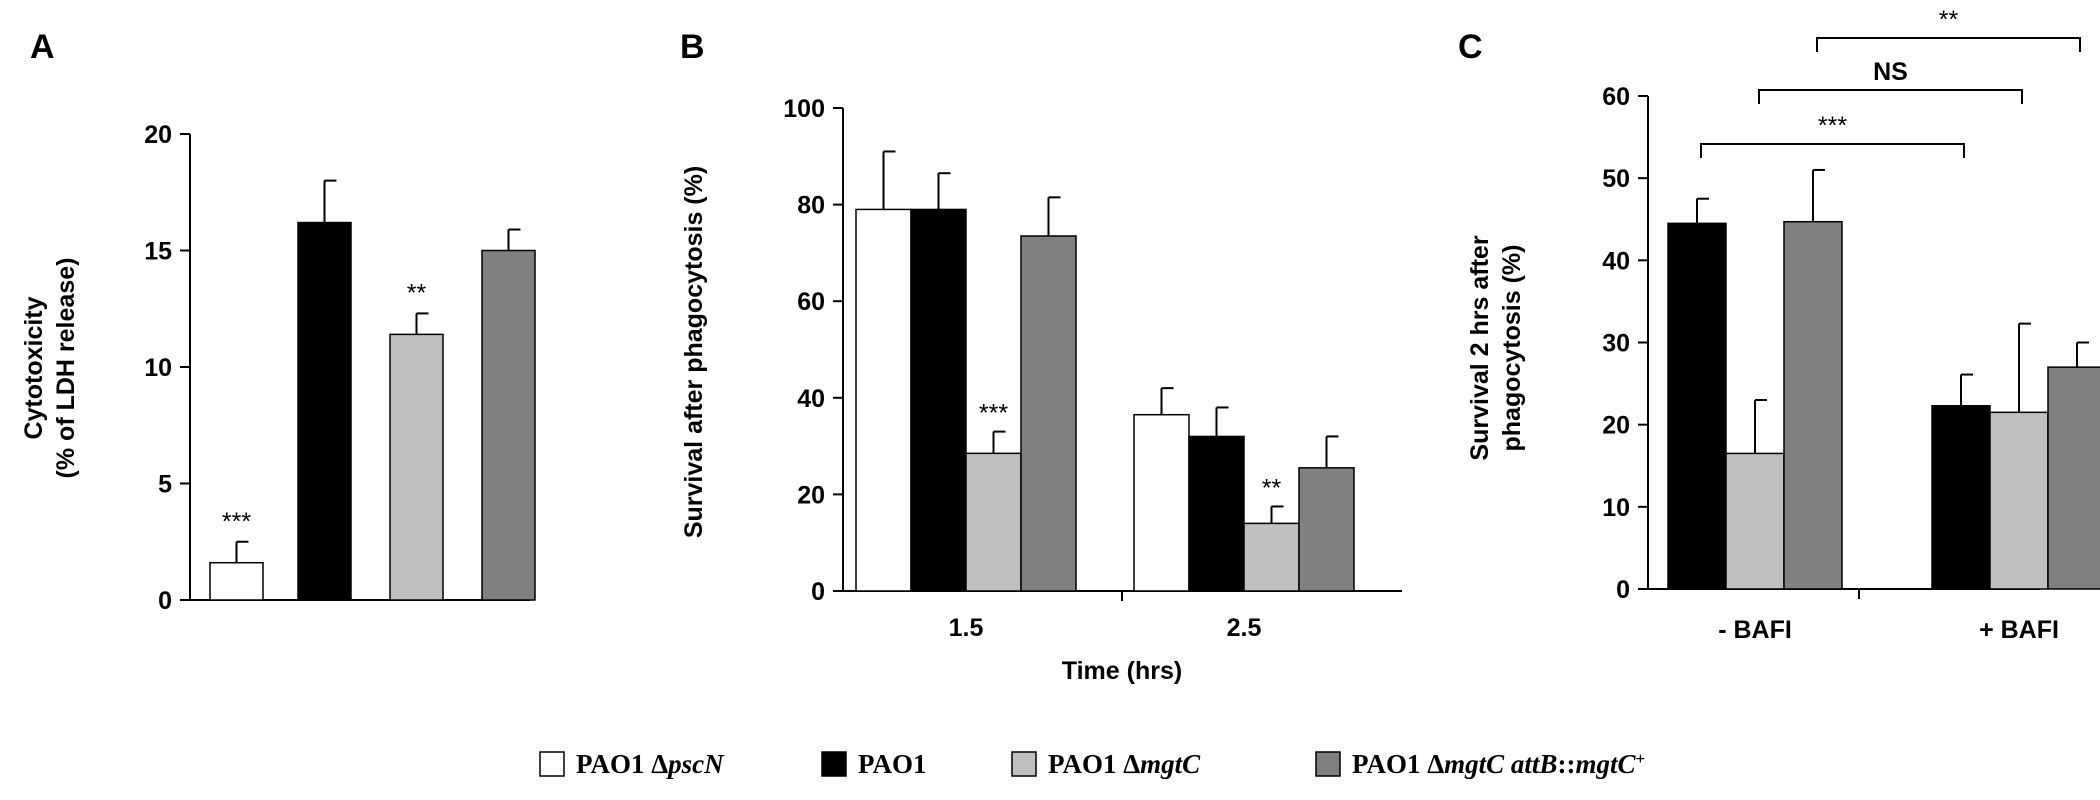 This screenshot has width=2100, height=800. What do you see at coordinates (1470, 47) in the screenshot?
I see `panel-letter-c: C` at bounding box center [1470, 47].